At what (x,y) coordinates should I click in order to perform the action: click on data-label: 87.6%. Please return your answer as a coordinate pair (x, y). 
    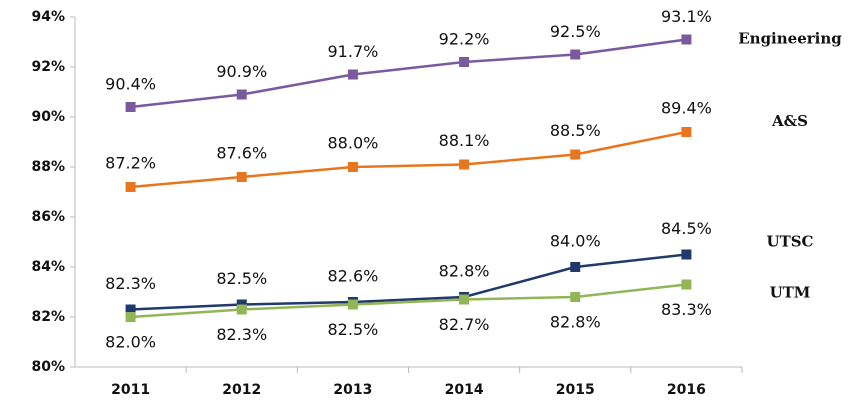
    Looking at the image, I should click on (241, 153).